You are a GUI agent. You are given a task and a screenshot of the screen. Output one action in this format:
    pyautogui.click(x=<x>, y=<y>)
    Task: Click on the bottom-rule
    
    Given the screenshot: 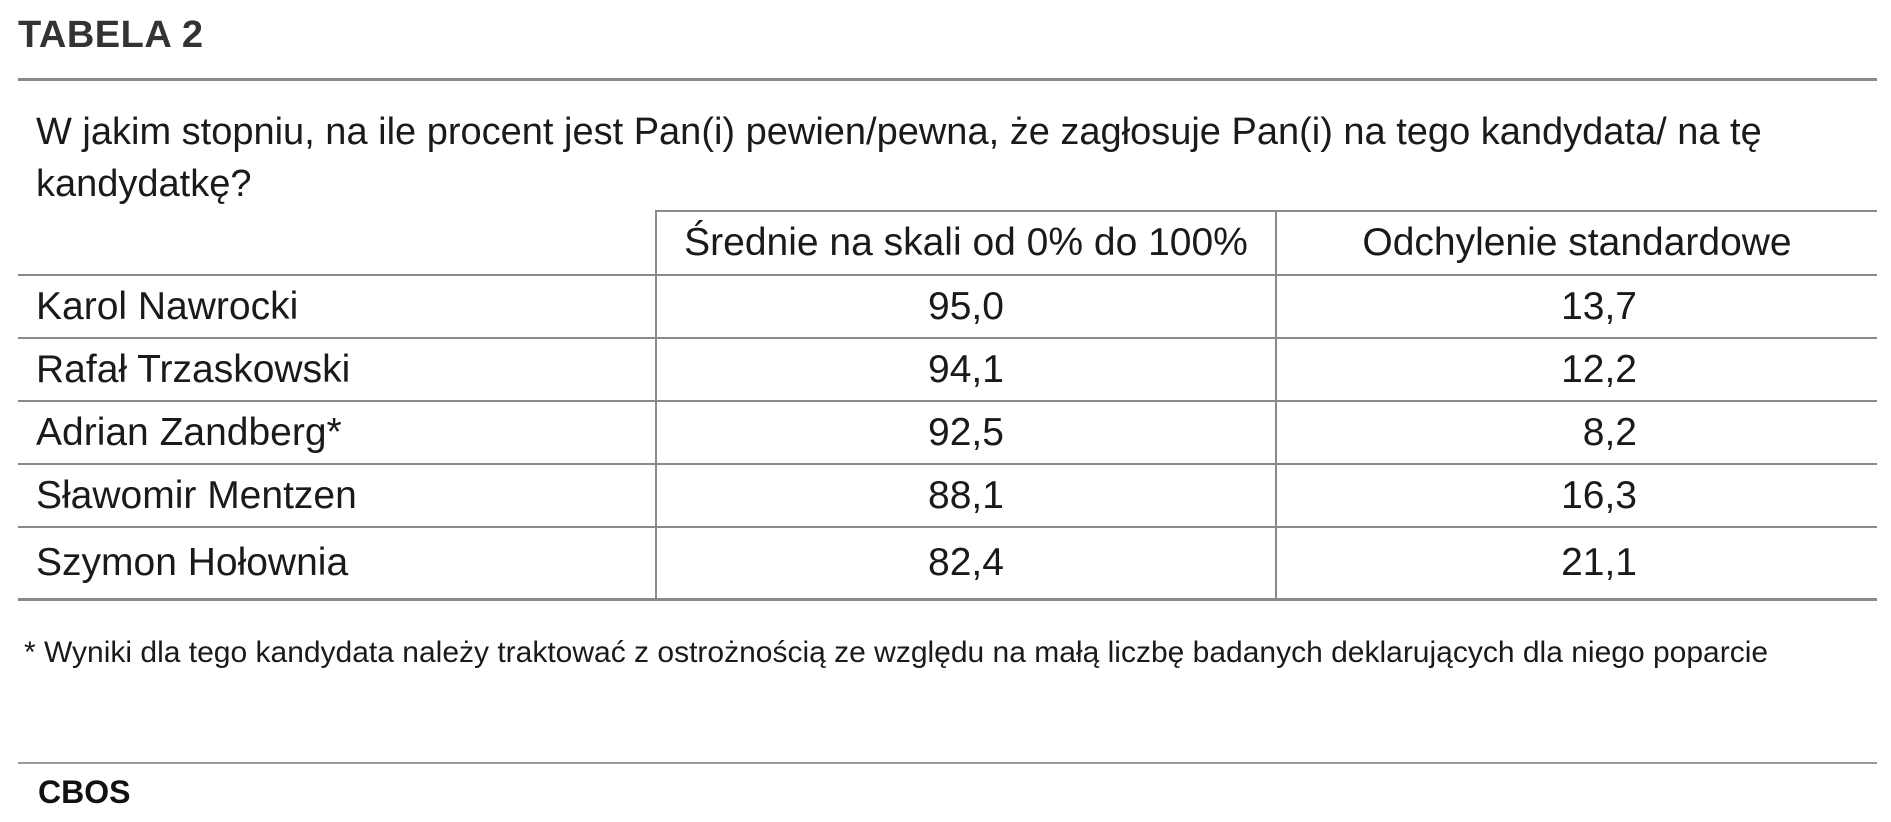 What is the action you would take?
    pyautogui.click(x=947, y=763)
    